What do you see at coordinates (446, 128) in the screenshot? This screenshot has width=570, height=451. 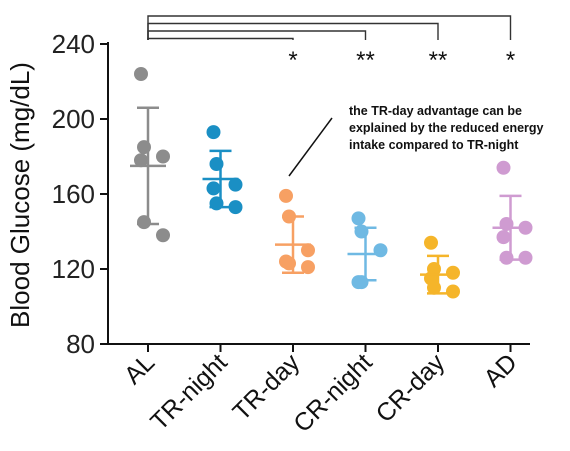 I see `annotation-text: explained by the reduced energy` at bounding box center [446, 128].